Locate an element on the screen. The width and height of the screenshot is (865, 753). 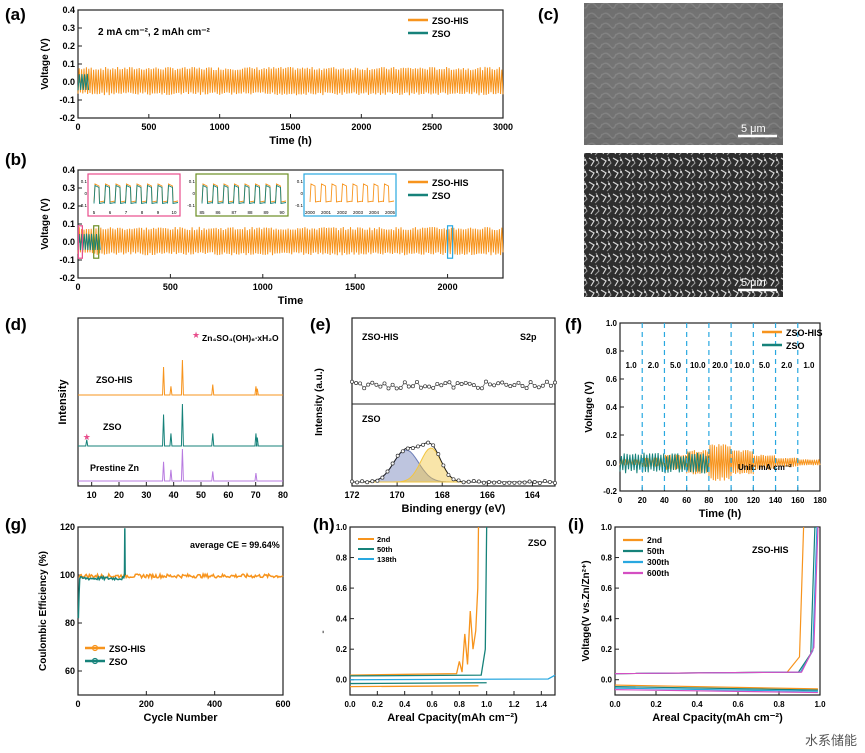
chart-h-frame is located at coordinates (452, 611).